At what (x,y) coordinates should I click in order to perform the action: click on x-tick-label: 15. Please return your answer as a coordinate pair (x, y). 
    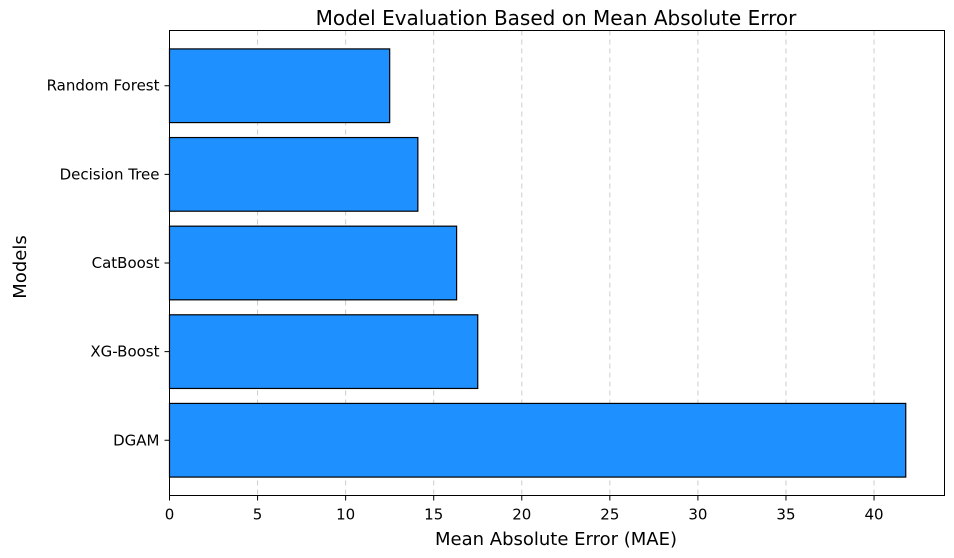
    Looking at the image, I should click on (433, 515).